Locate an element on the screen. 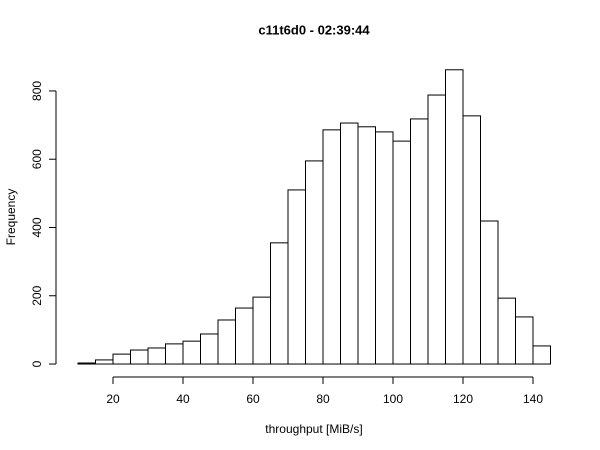 This screenshot has width=600, height=450. x-tick-label: 100 is located at coordinates (393, 399).